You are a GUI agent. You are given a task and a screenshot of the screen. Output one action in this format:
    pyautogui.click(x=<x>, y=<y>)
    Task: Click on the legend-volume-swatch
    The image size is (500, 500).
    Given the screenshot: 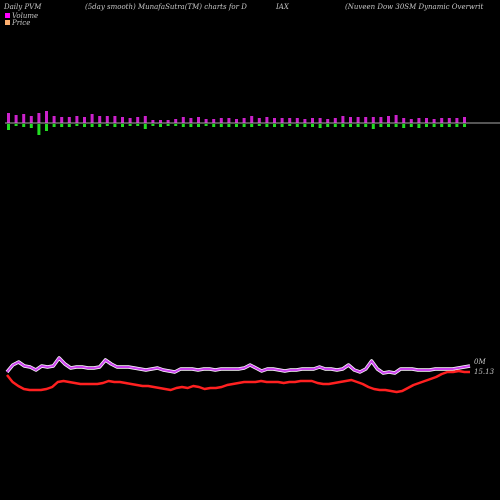 What is the action you would take?
    pyautogui.click(x=7, y=15)
    